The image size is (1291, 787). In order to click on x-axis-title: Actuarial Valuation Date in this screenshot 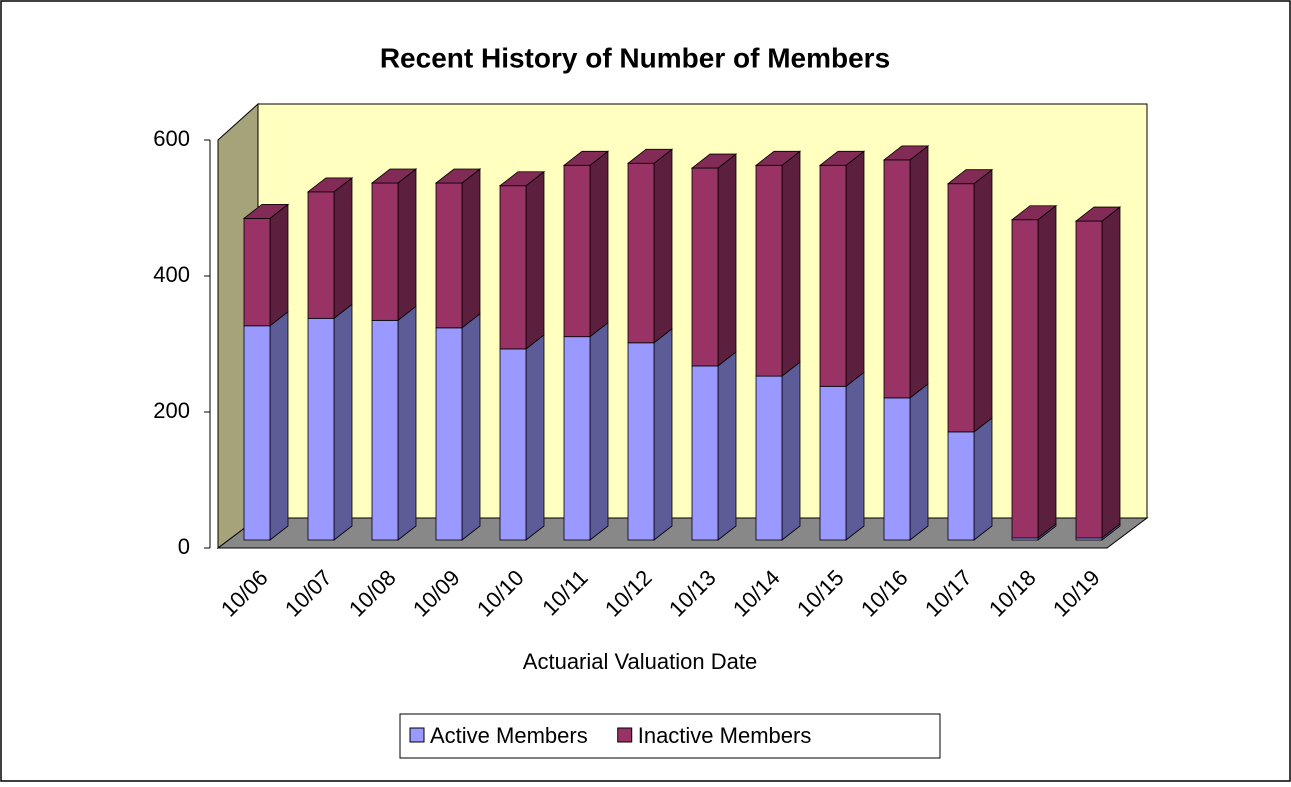, I will do `click(640, 661)`.